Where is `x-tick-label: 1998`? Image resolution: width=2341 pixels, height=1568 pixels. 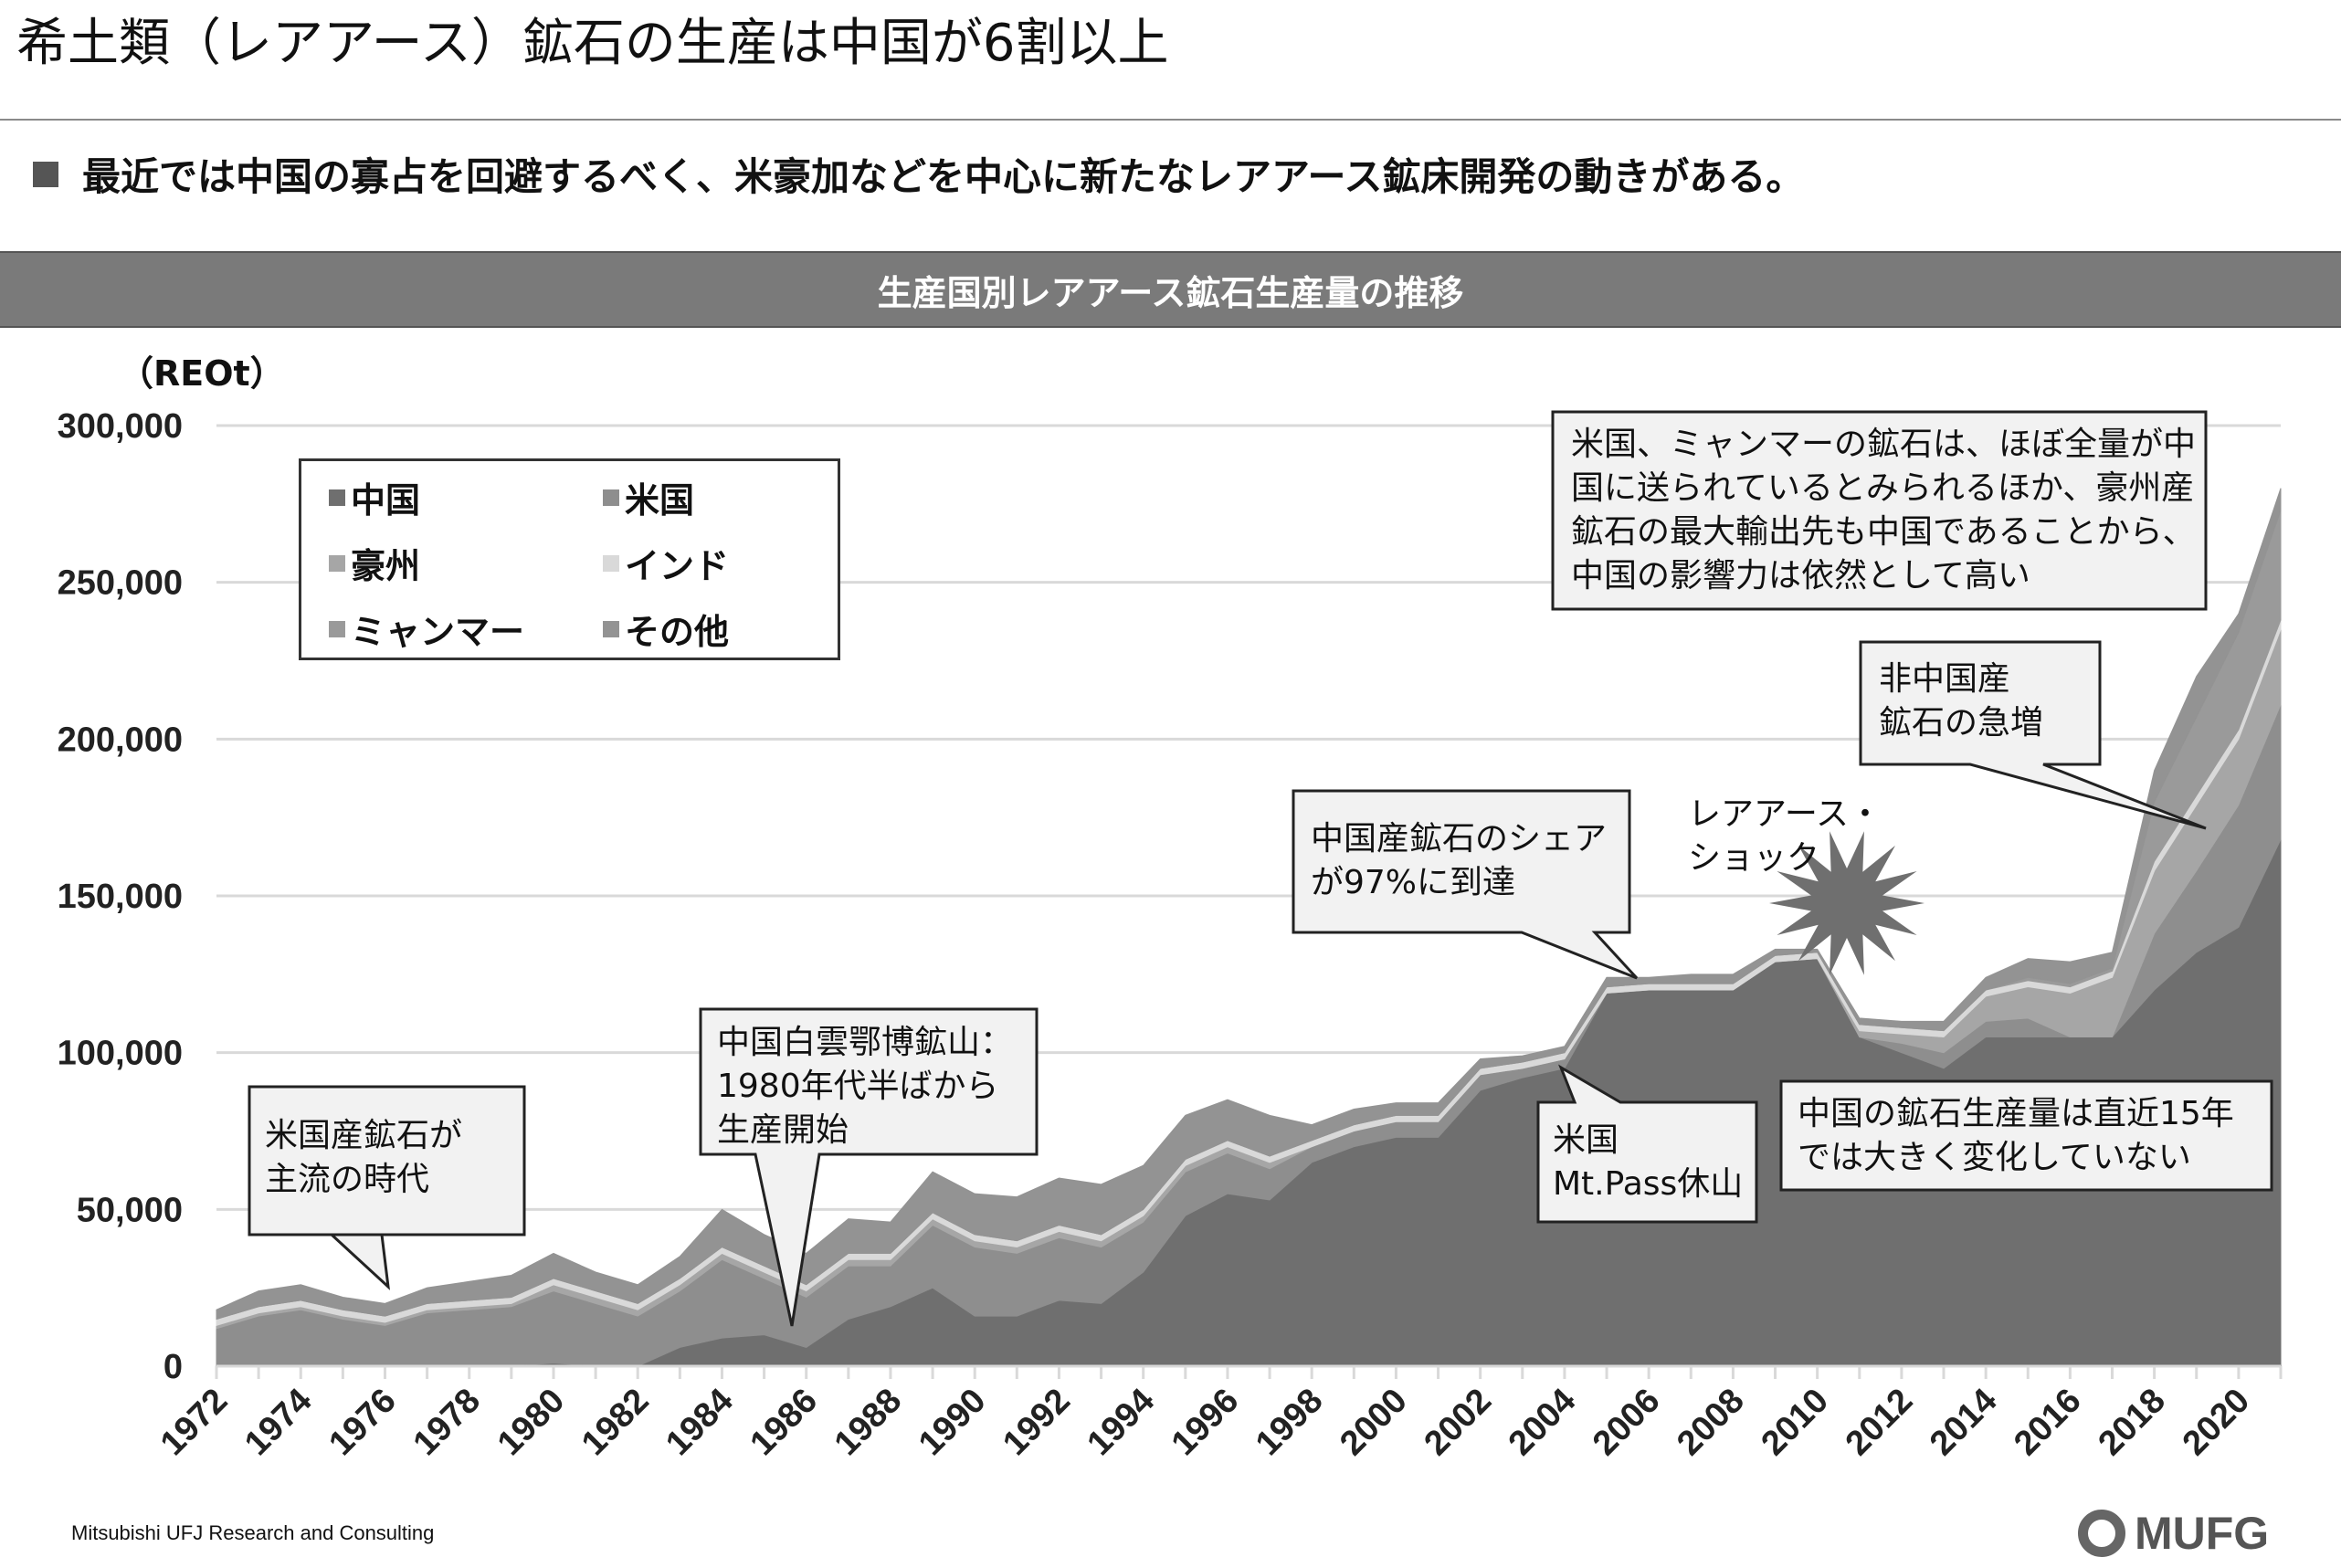 x-tick-label: 1998 is located at coordinates (1289, 1422).